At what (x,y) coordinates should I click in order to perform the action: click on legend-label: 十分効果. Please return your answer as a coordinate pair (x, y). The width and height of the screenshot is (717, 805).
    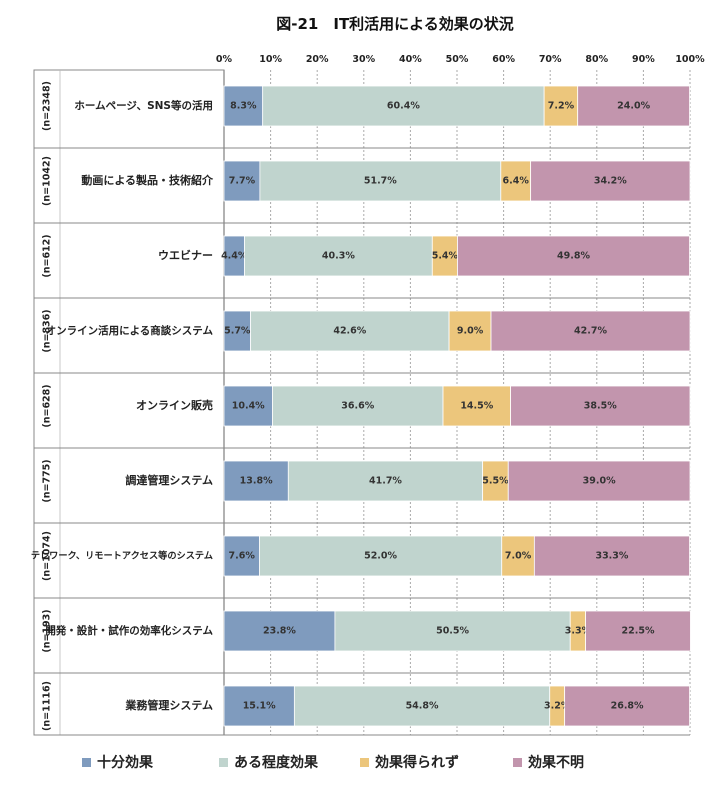
    Looking at the image, I should click on (125, 762).